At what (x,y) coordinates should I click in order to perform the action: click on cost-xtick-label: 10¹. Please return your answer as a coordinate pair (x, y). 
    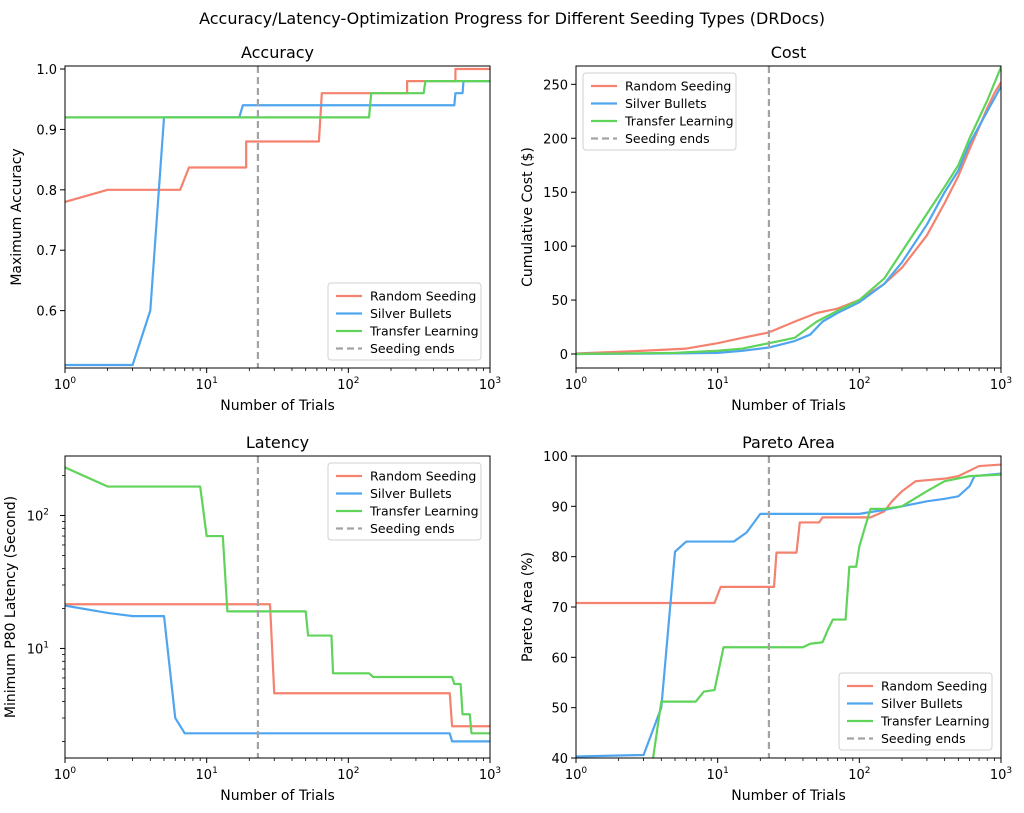
    Looking at the image, I should click on (718, 384).